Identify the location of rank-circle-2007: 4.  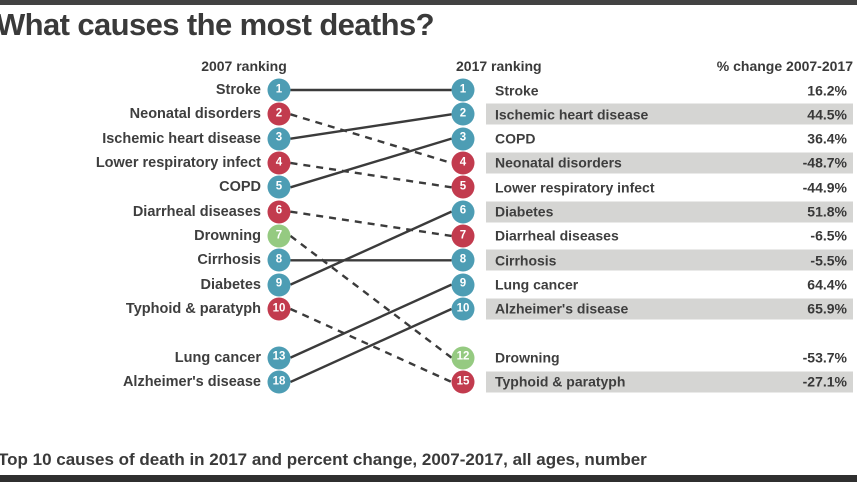
(279, 163).